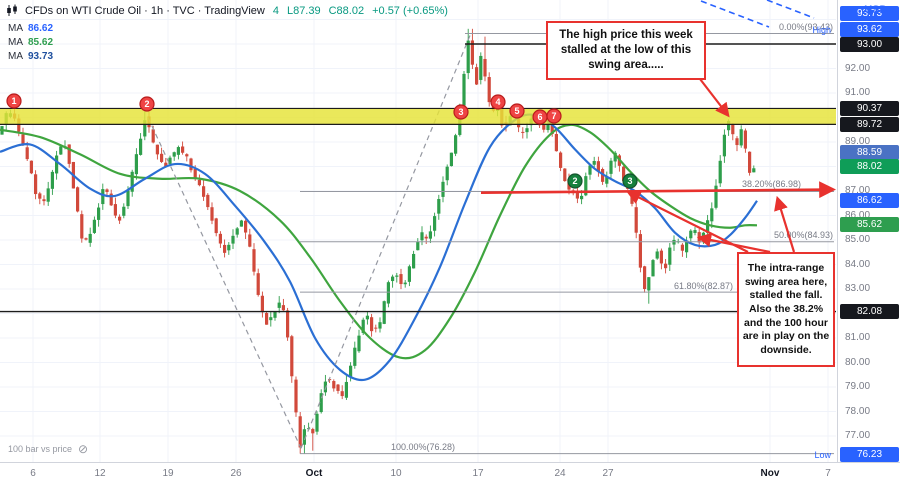 The width and height of the screenshot is (900, 484). I want to click on slash-circle-icon: ⊘, so click(83, 449).